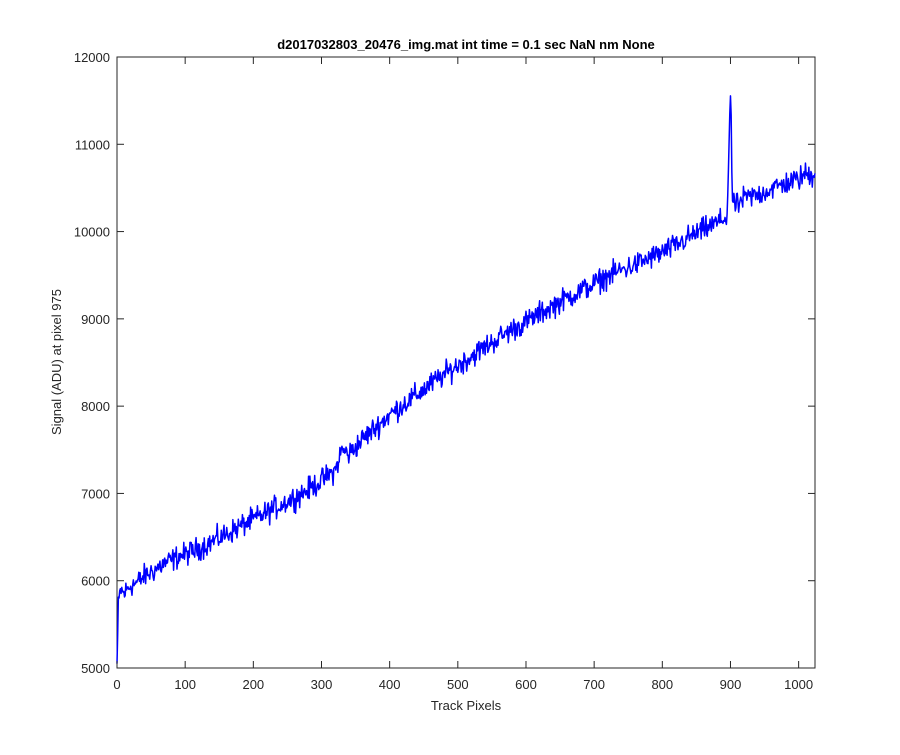  What do you see at coordinates (458, 684) in the screenshot?
I see `x-tick-label: 500` at bounding box center [458, 684].